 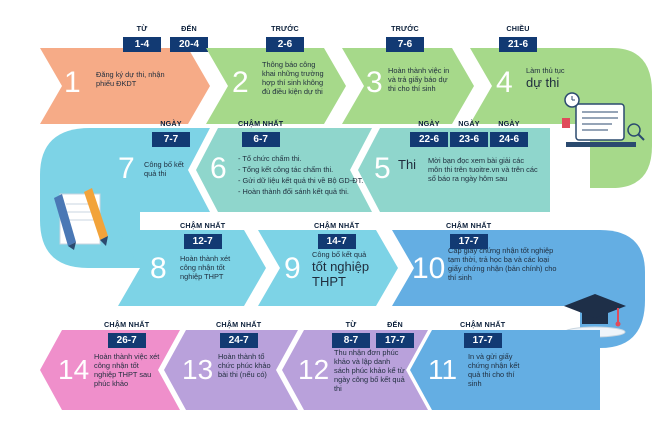 I want to click on step-8-text: Hoàn thành xét công nhận tốt nghiệp THPT, so click(x=205, y=268).